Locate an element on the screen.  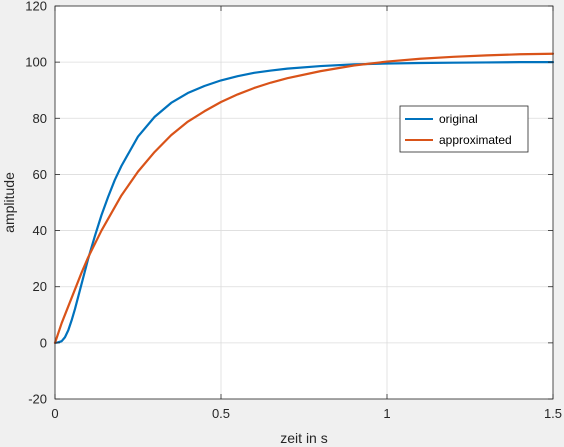
y-tick-label: 100 is located at coordinates (36, 62).